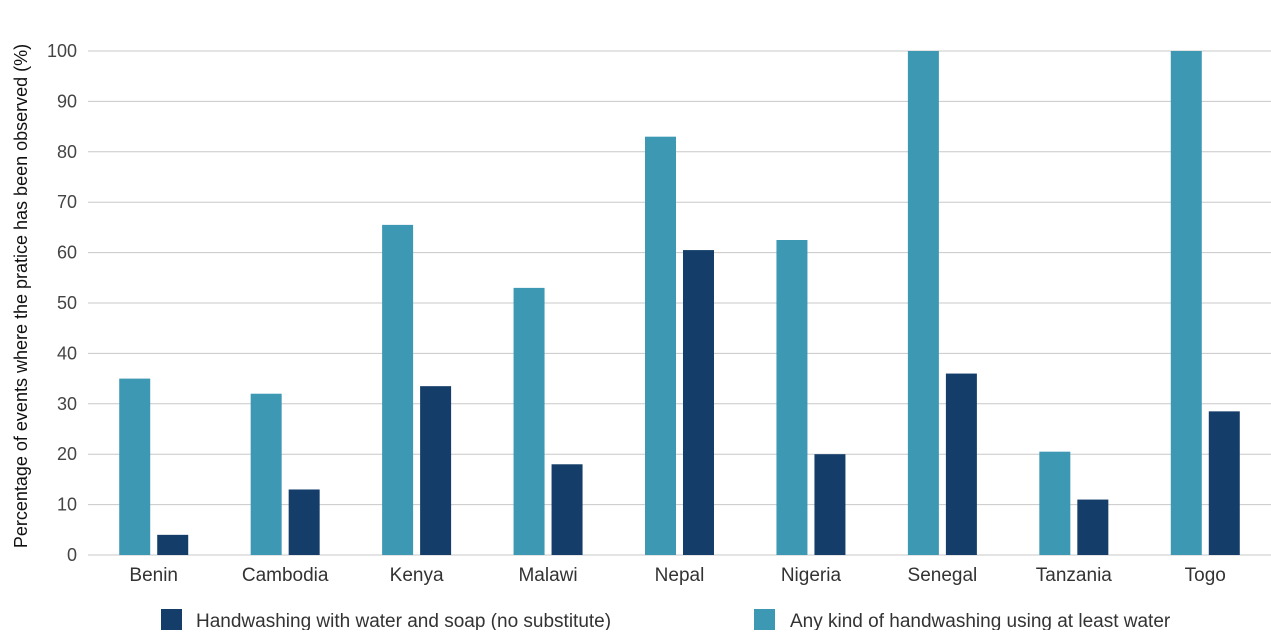 Image resolution: width=1271 pixels, height=635 pixels. What do you see at coordinates (660, 345) in the screenshot?
I see `bar-any-water-nepal` at bounding box center [660, 345].